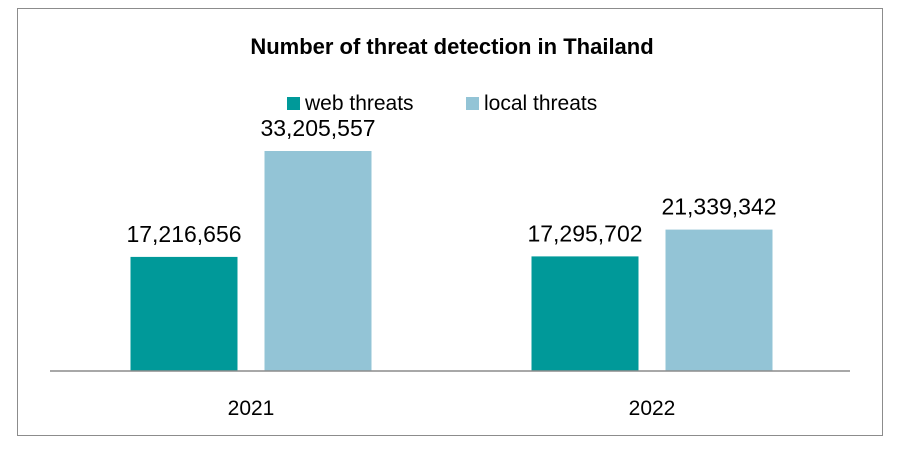 The width and height of the screenshot is (900, 455). I want to click on data-label-2022-series-1: 17,295,702, so click(584, 233).